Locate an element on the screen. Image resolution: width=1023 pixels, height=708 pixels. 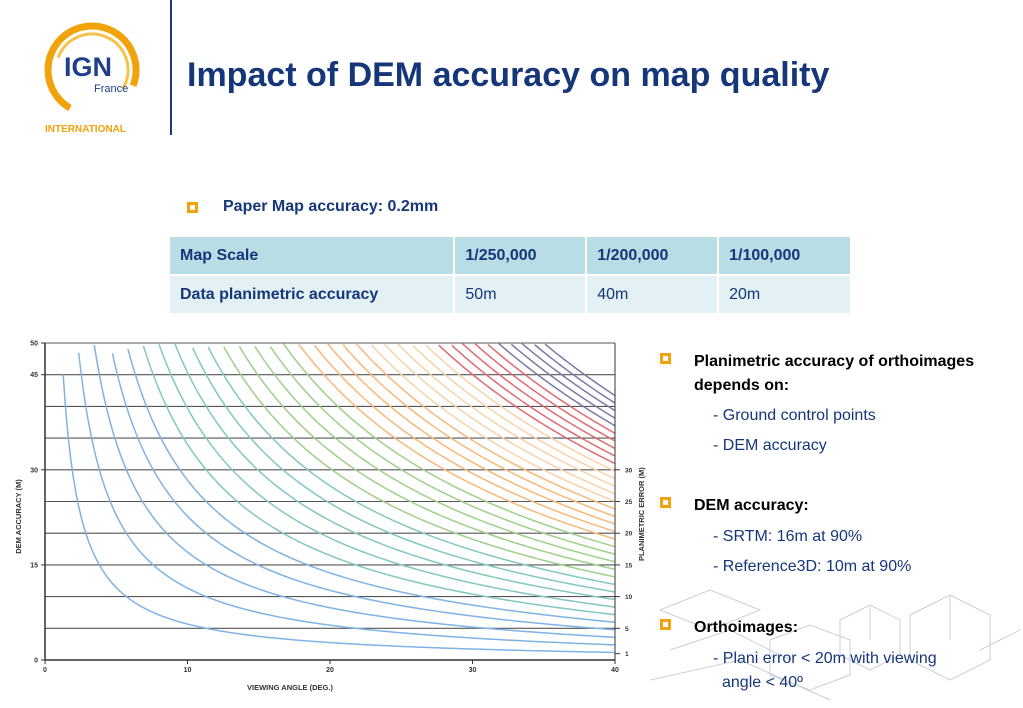
y2-tick-label: 25 is located at coordinates (629, 502).